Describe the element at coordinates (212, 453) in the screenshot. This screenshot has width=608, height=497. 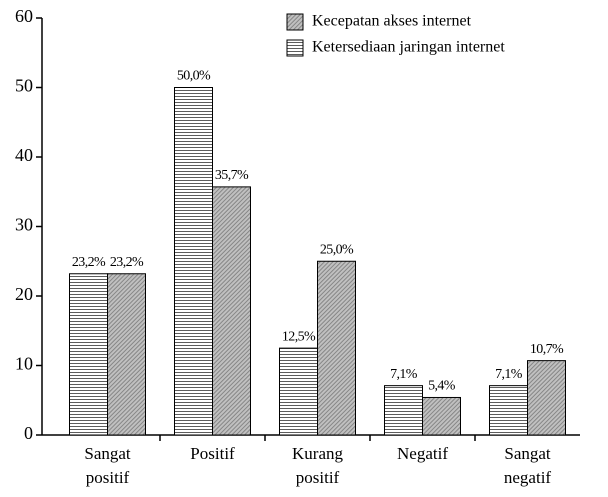
I see `x-tick-label: Positif` at that location.